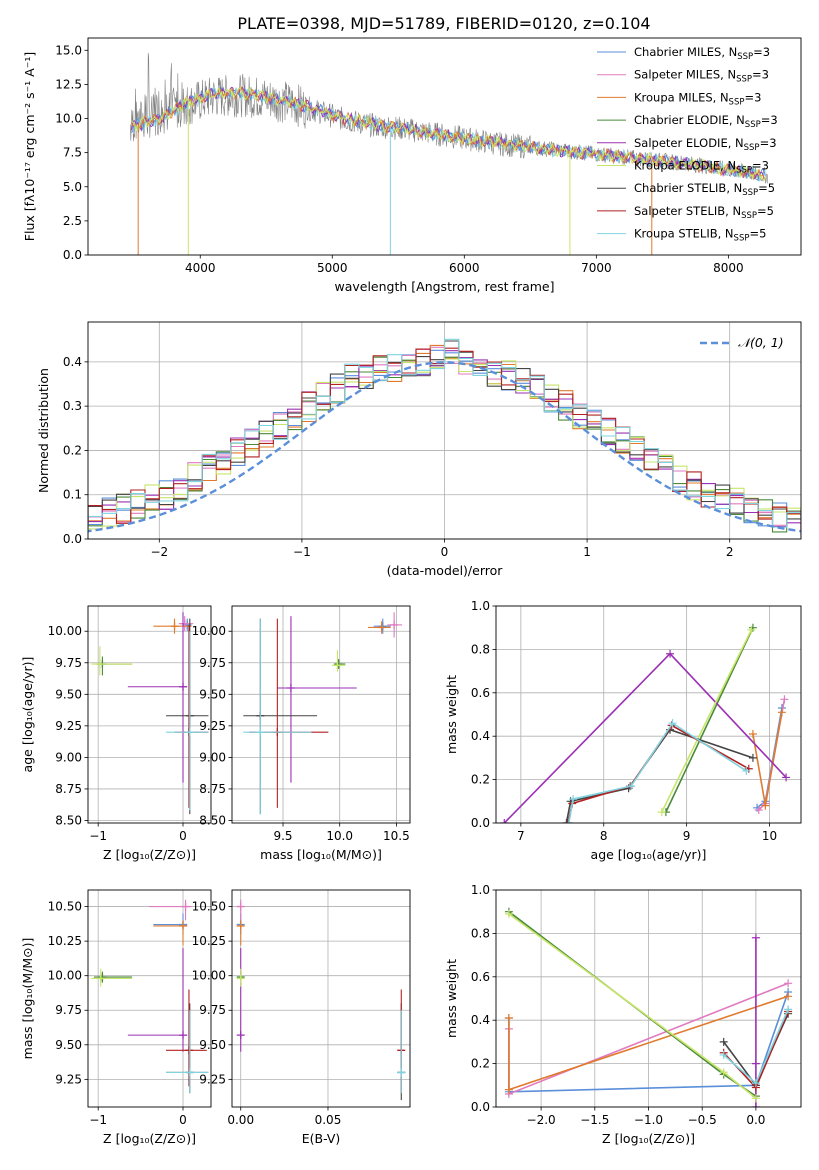 The height and width of the screenshot is (1170, 819). What do you see at coordinates (742, 342) in the screenshot?
I see `legend: 𝒩(0, 1)` at bounding box center [742, 342].